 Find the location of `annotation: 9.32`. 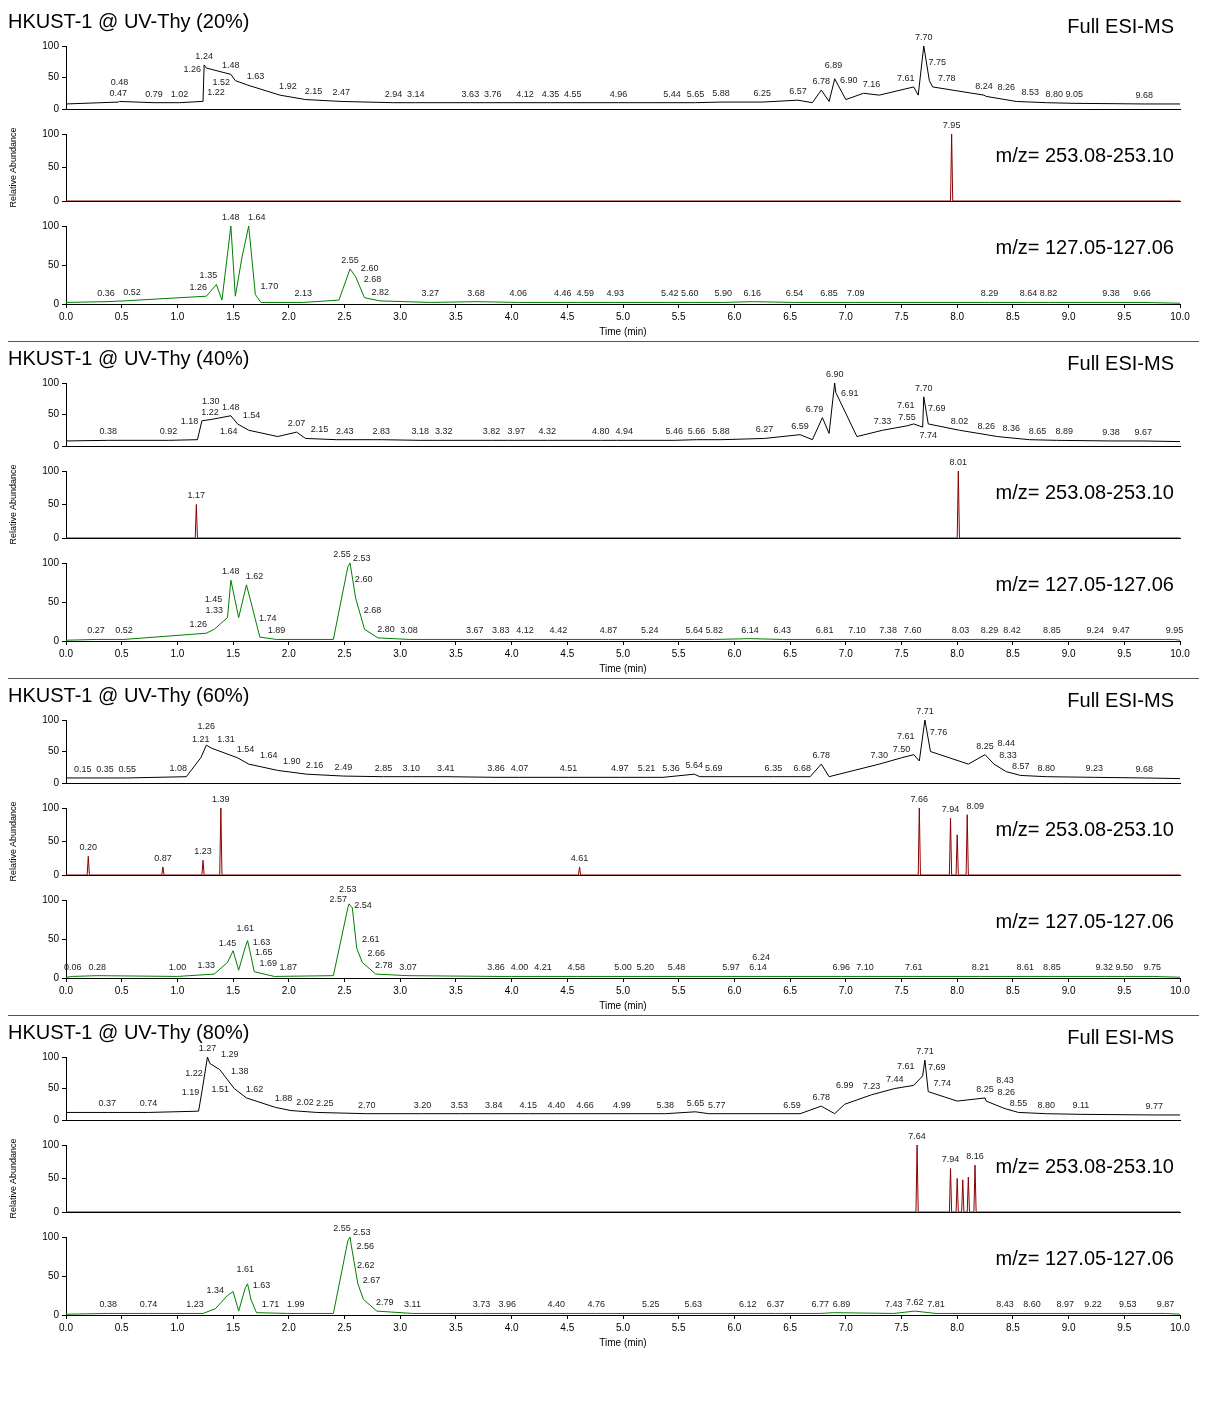

annotation: 9.32 is located at coordinates (1104, 967).